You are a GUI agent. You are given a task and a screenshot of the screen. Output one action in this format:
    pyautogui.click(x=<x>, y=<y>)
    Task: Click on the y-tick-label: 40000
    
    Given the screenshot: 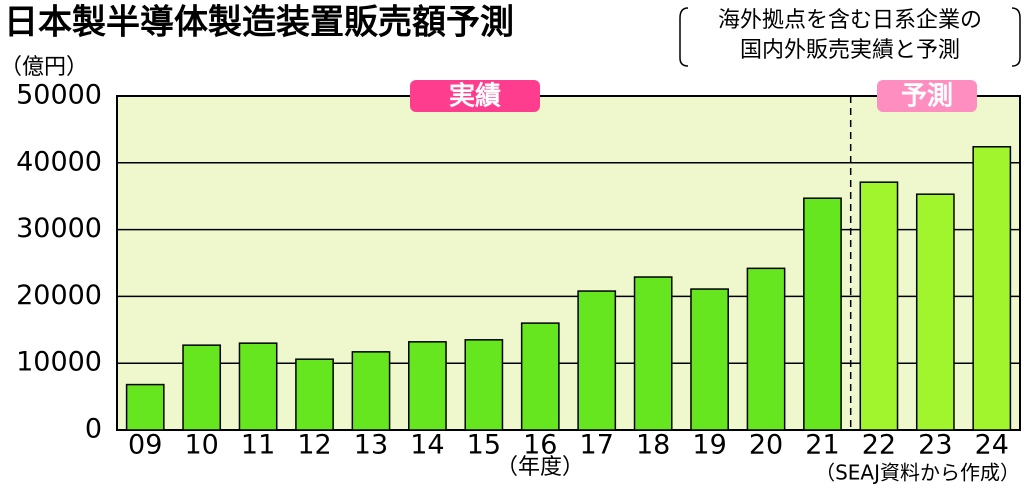 What is the action you would take?
    pyautogui.click(x=59, y=161)
    